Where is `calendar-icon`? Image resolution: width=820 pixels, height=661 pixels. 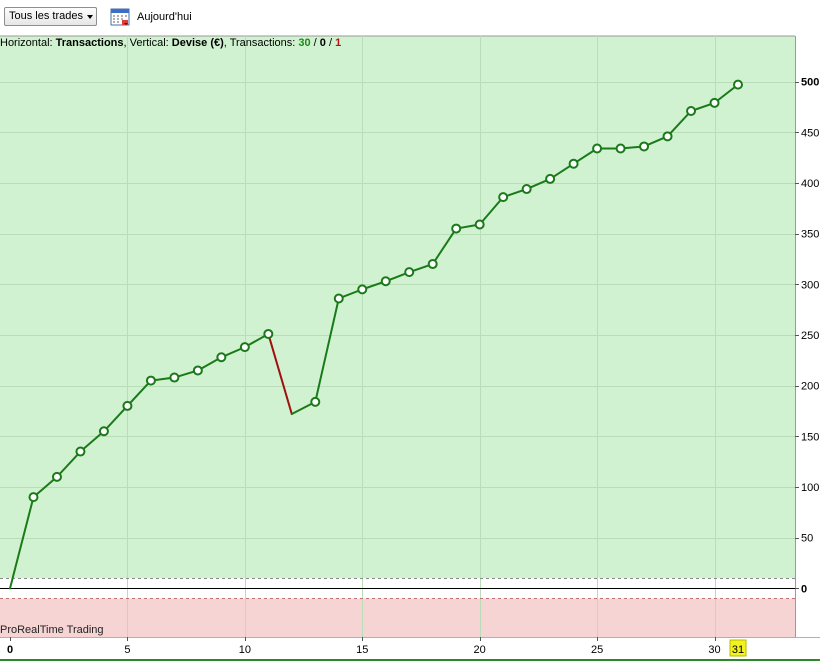 calendar-icon is located at coordinates (120, 17).